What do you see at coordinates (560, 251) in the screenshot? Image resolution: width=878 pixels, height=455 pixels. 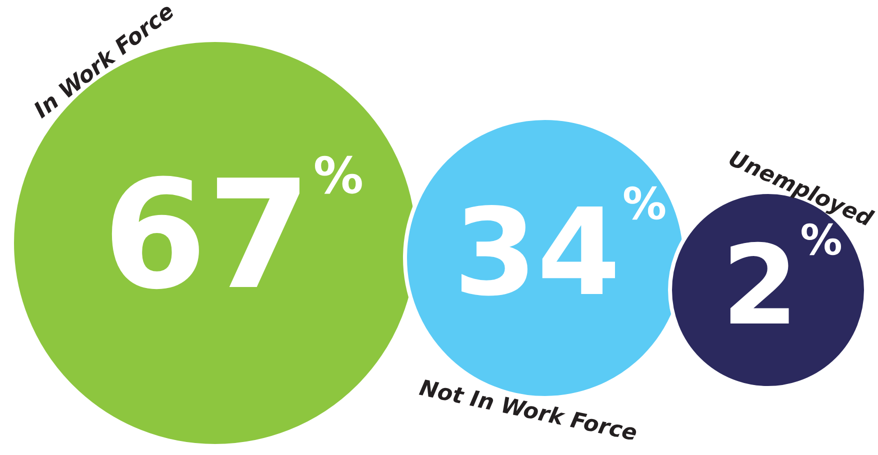 I see `data-label: 34%` at bounding box center [560, 251].